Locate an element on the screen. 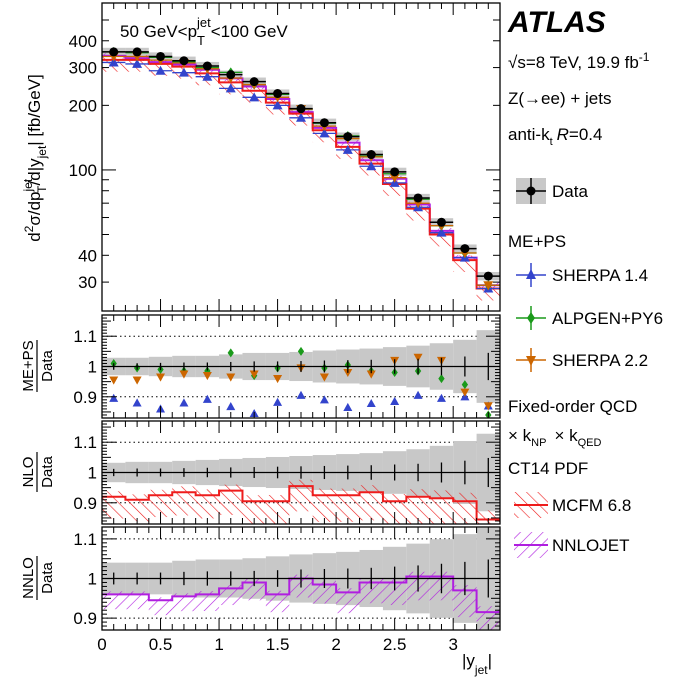  legend-energy: √s=8 TeV, 19.9 fb-1 is located at coordinates (579, 61).